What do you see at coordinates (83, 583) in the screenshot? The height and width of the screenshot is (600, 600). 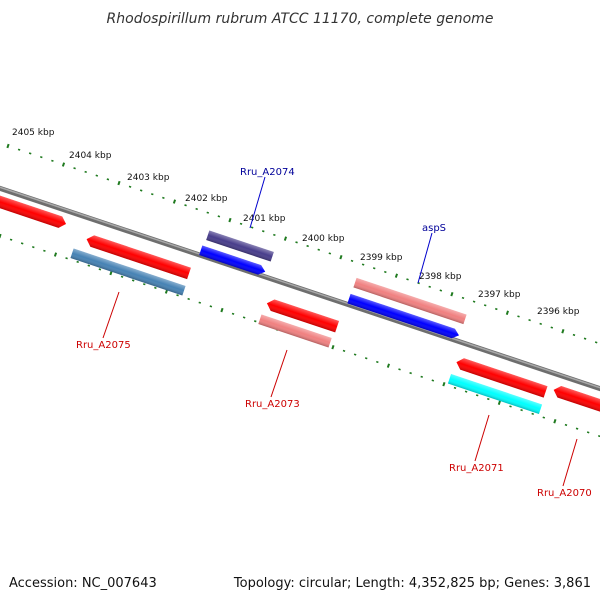 I see `accession-text: Accession: NC_007643` at bounding box center [83, 583].